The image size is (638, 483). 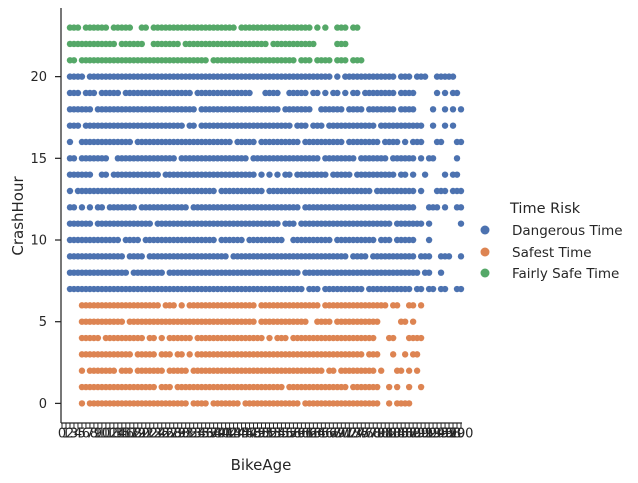 I want to click on x-tick-label-45: 45, so click(x=241, y=434).